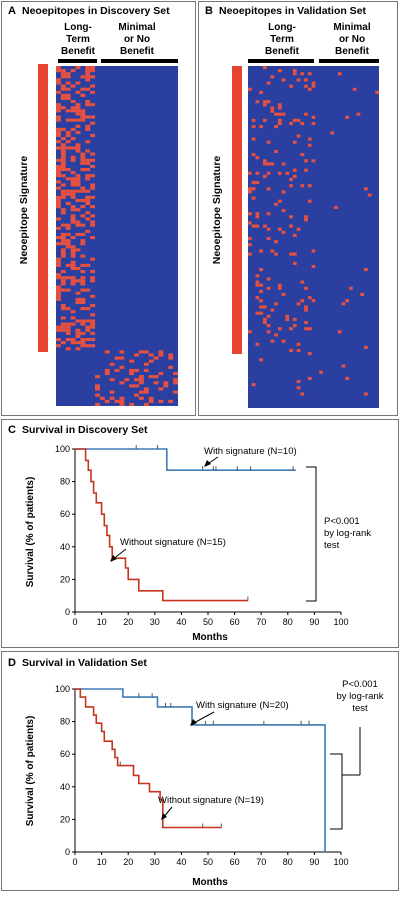 The height and width of the screenshot is (897, 400). What do you see at coordinates (288, 862) in the screenshot?
I see `x-tick-label: 80` at bounding box center [288, 862].